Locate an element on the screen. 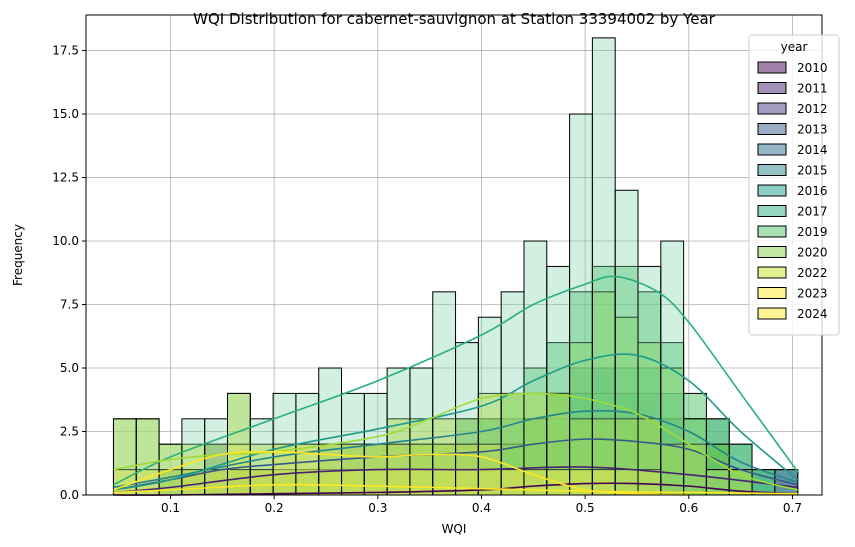 The image size is (855, 547). x-tick-label: 0.2 is located at coordinates (274, 508).